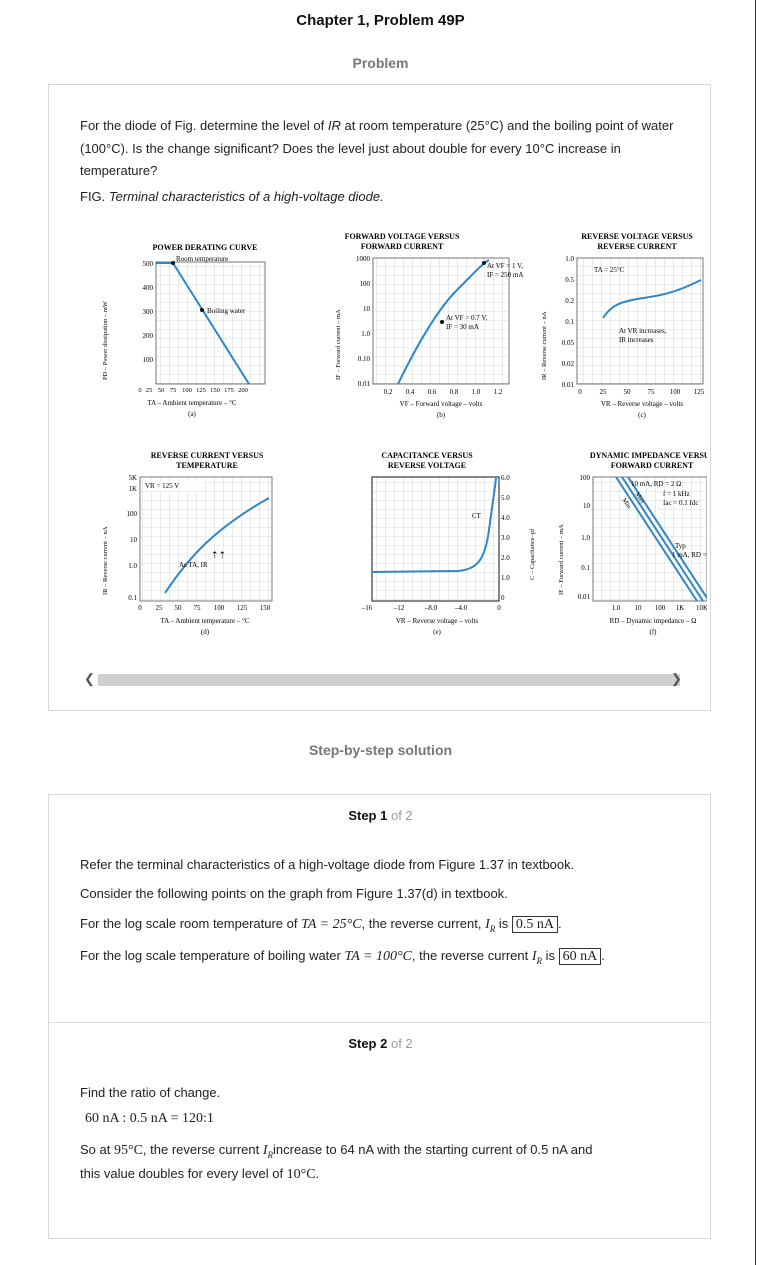 The image size is (761, 1265). I want to click on chart-e-title: CAPACITANCE VERSUS, so click(427, 455).